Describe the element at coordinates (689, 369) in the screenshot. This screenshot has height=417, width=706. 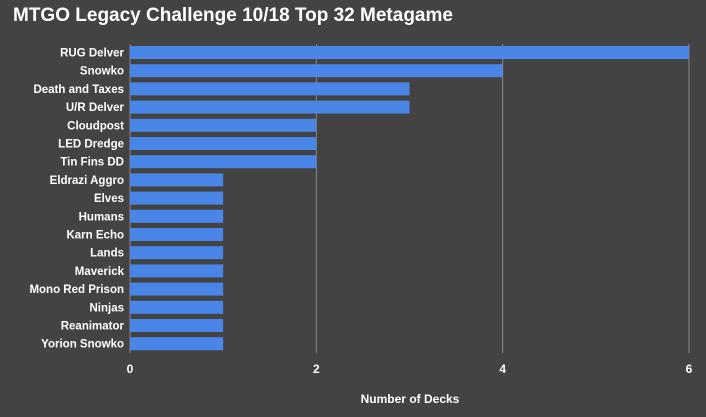
I see `x-tick-label: 6` at that location.